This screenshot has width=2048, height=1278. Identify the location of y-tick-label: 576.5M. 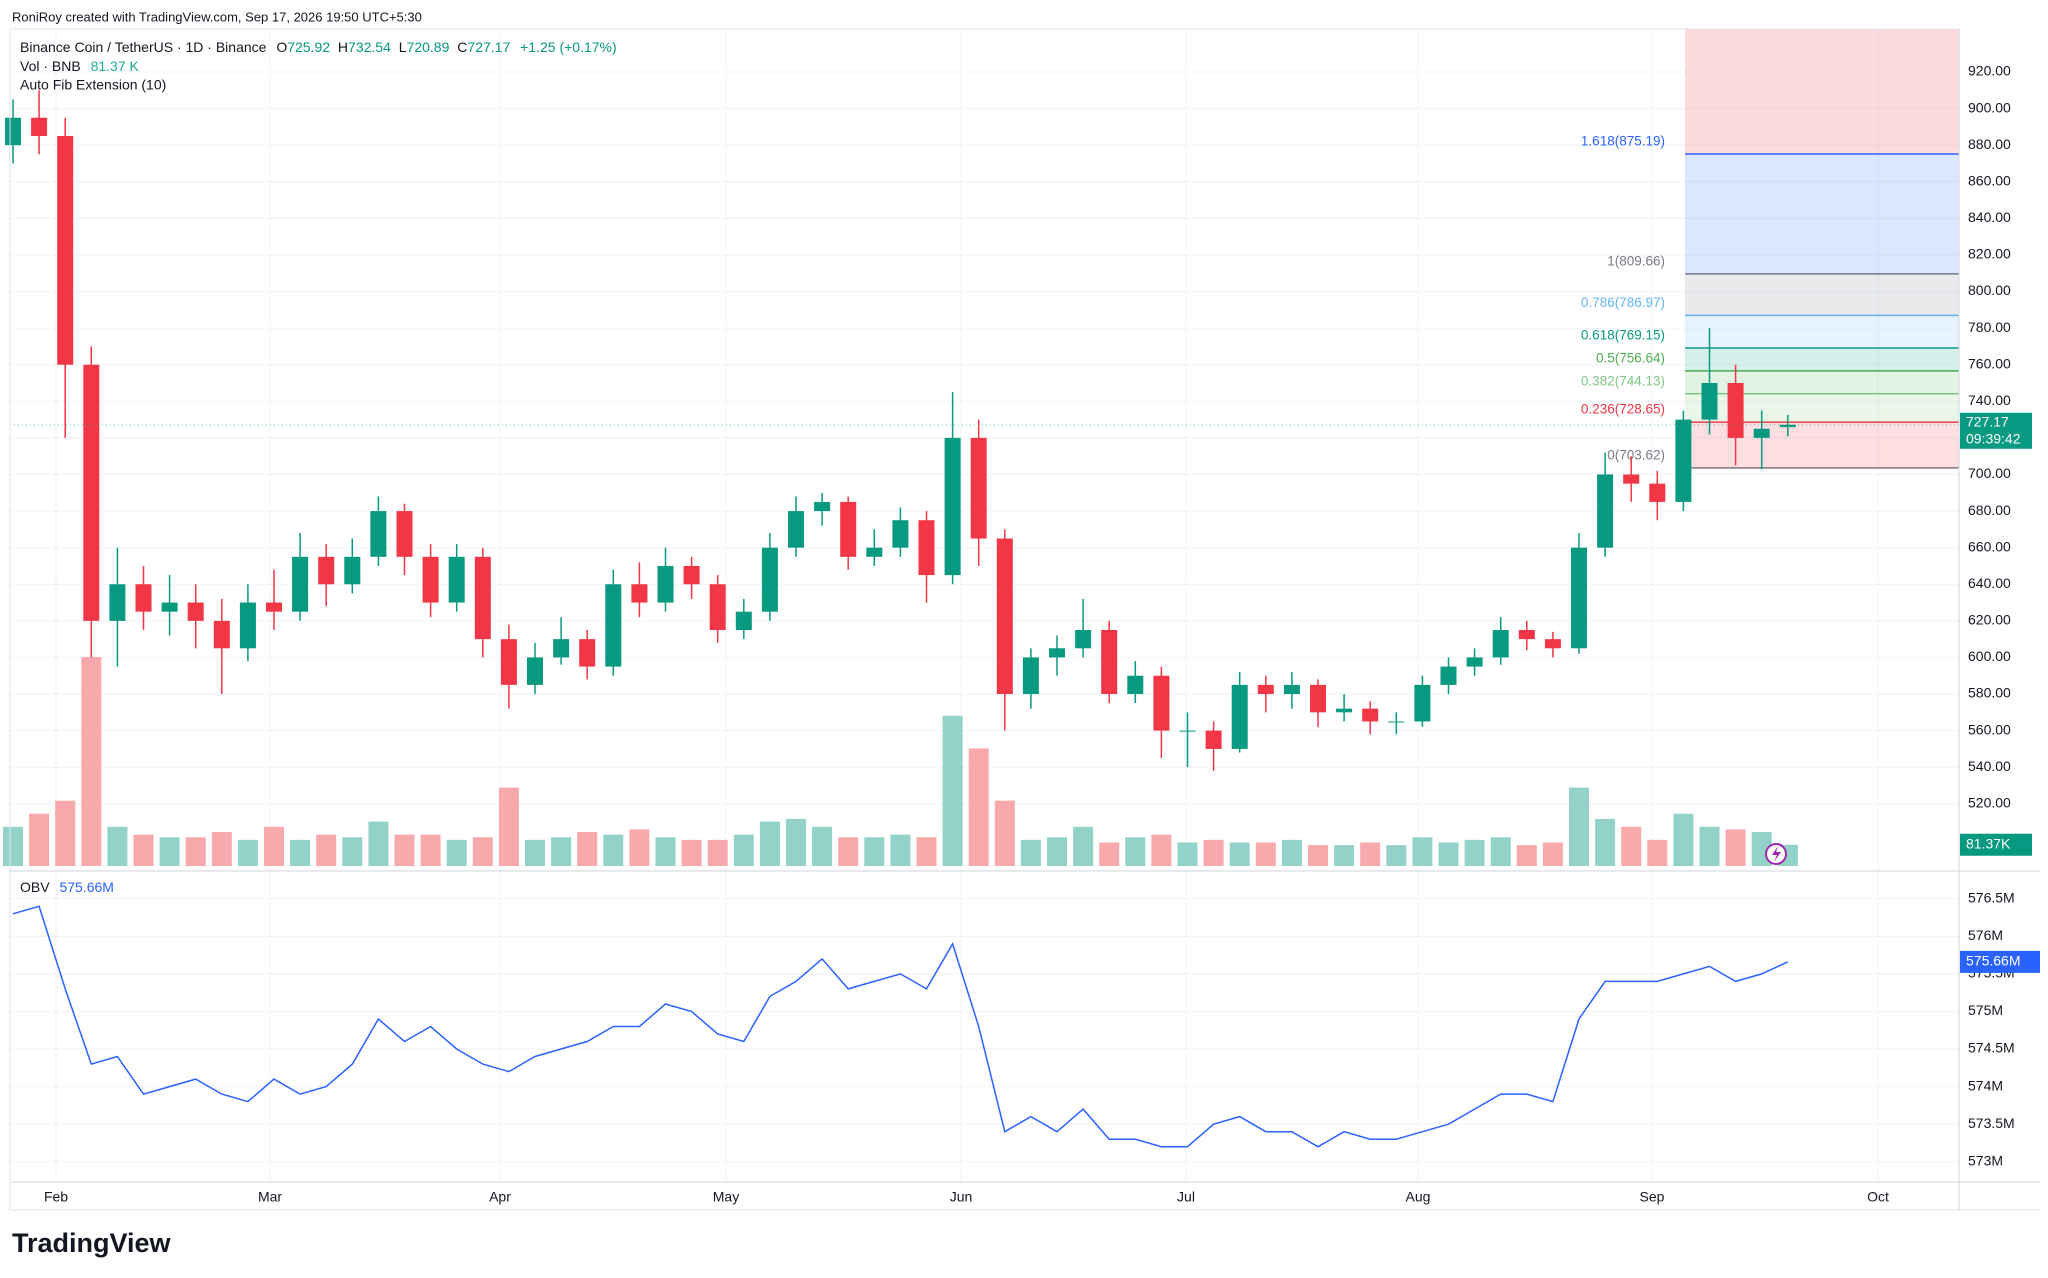
(1991, 897).